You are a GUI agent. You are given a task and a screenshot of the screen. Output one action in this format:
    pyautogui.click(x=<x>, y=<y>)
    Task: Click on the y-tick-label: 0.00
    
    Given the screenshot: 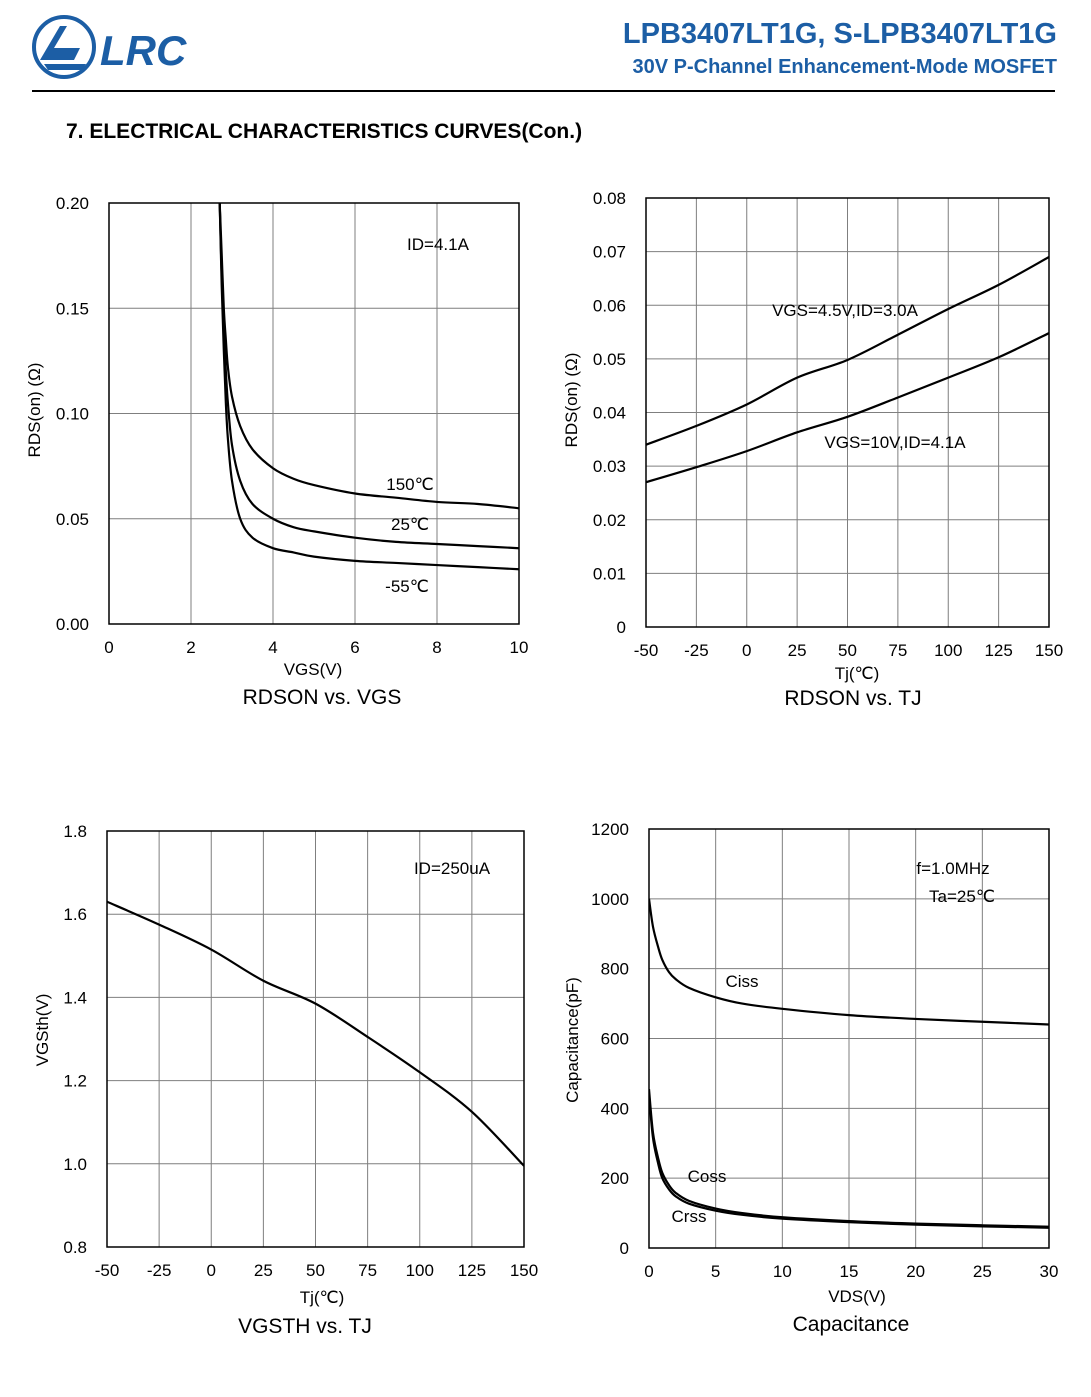 What is the action you would take?
    pyautogui.click(x=72, y=624)
    